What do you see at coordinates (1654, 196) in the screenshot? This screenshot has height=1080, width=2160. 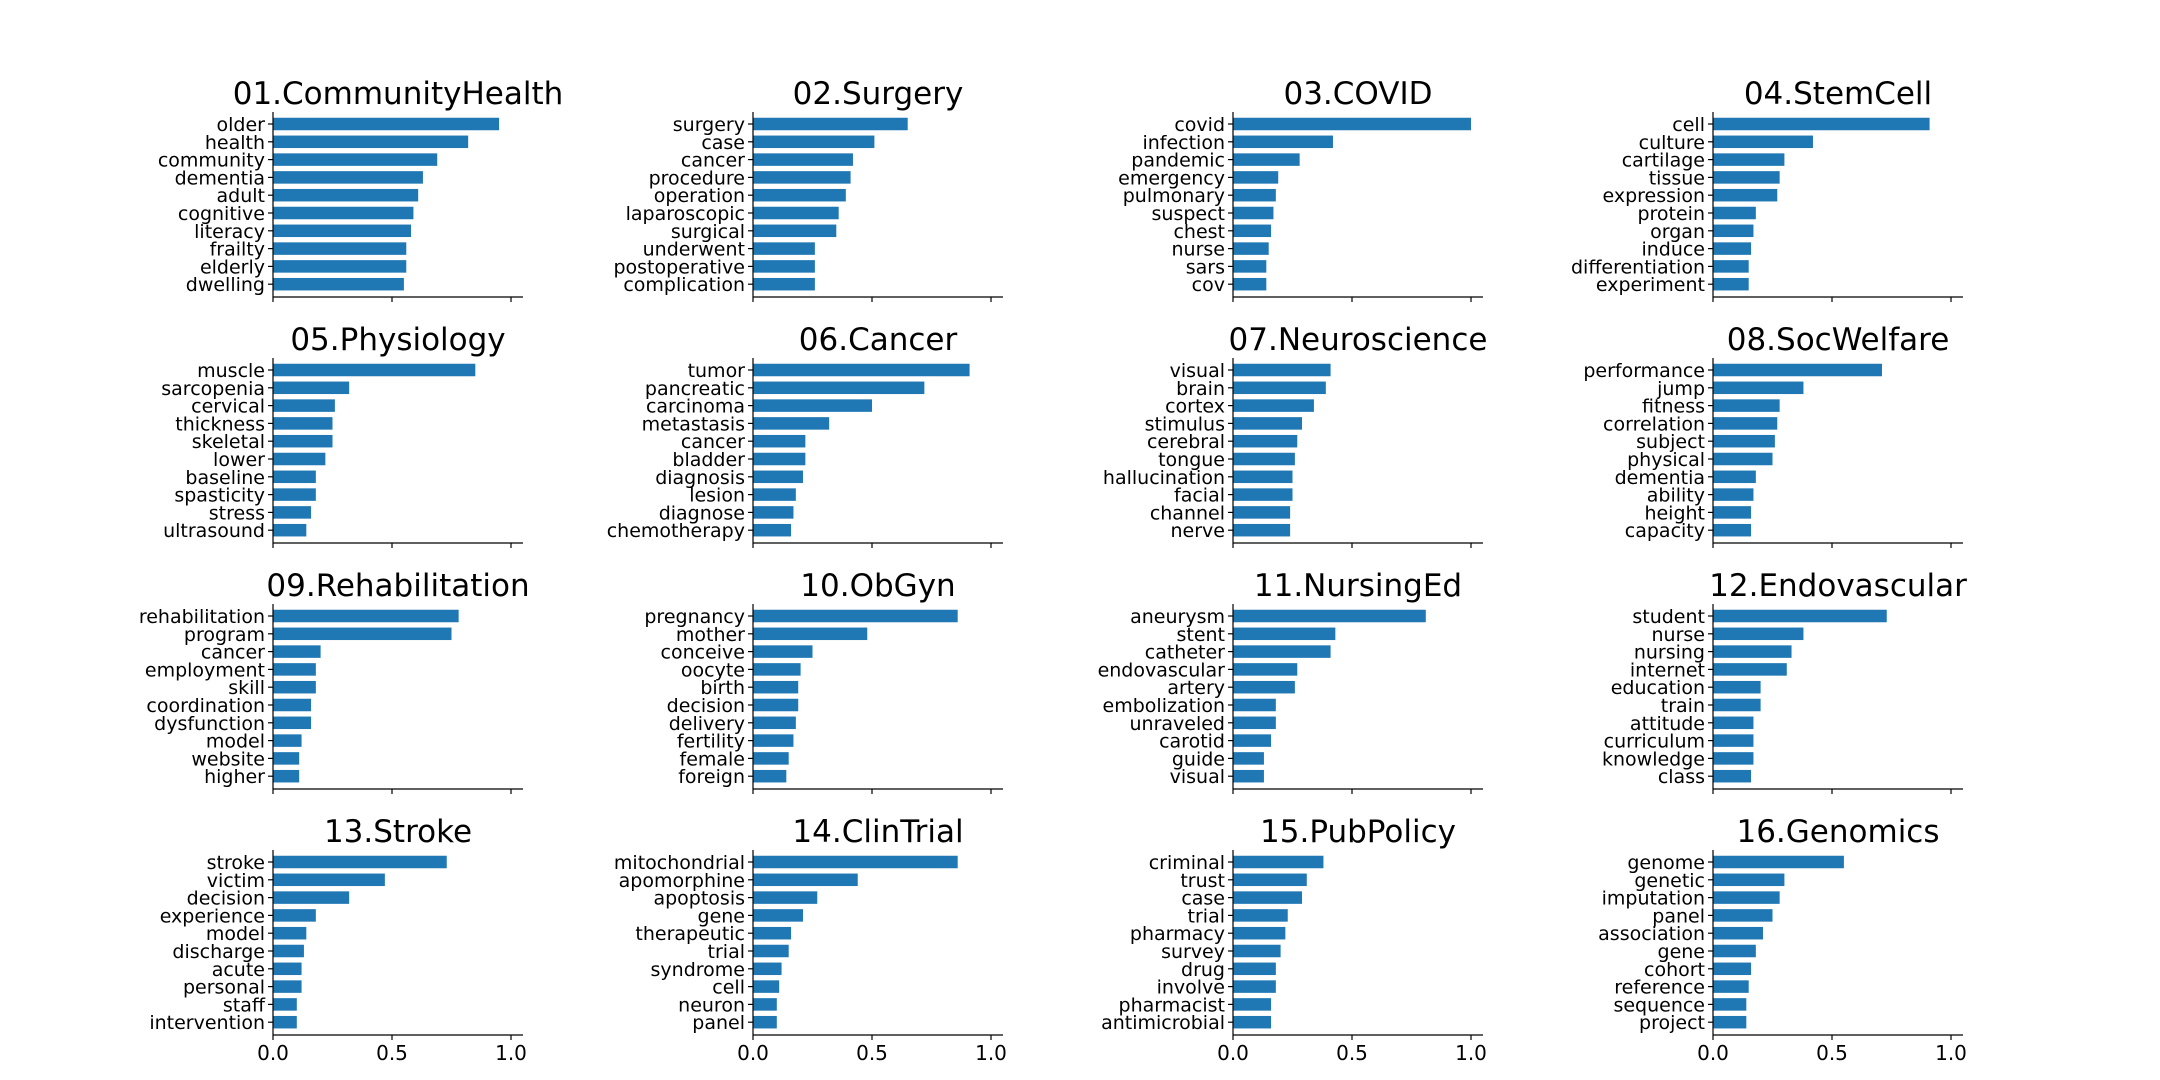 I see `category-label: expression` at bounding box center [1654, 196].